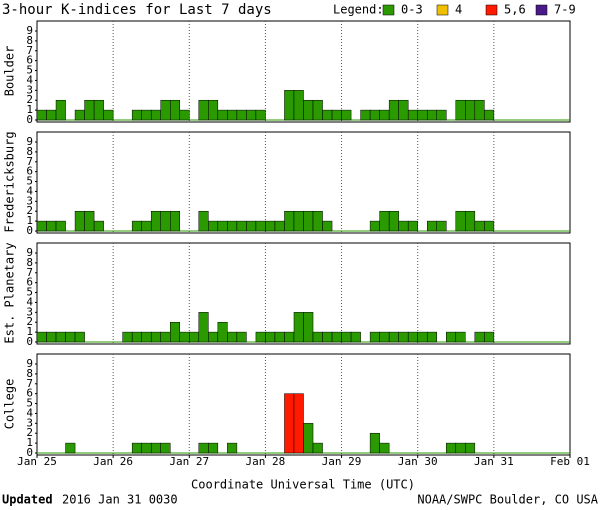 This screenshot has height=510, width=600. Describe the element at coordinates (113, 461) in the screenshot. I see `x-tick-label: Jan 26` at that location.